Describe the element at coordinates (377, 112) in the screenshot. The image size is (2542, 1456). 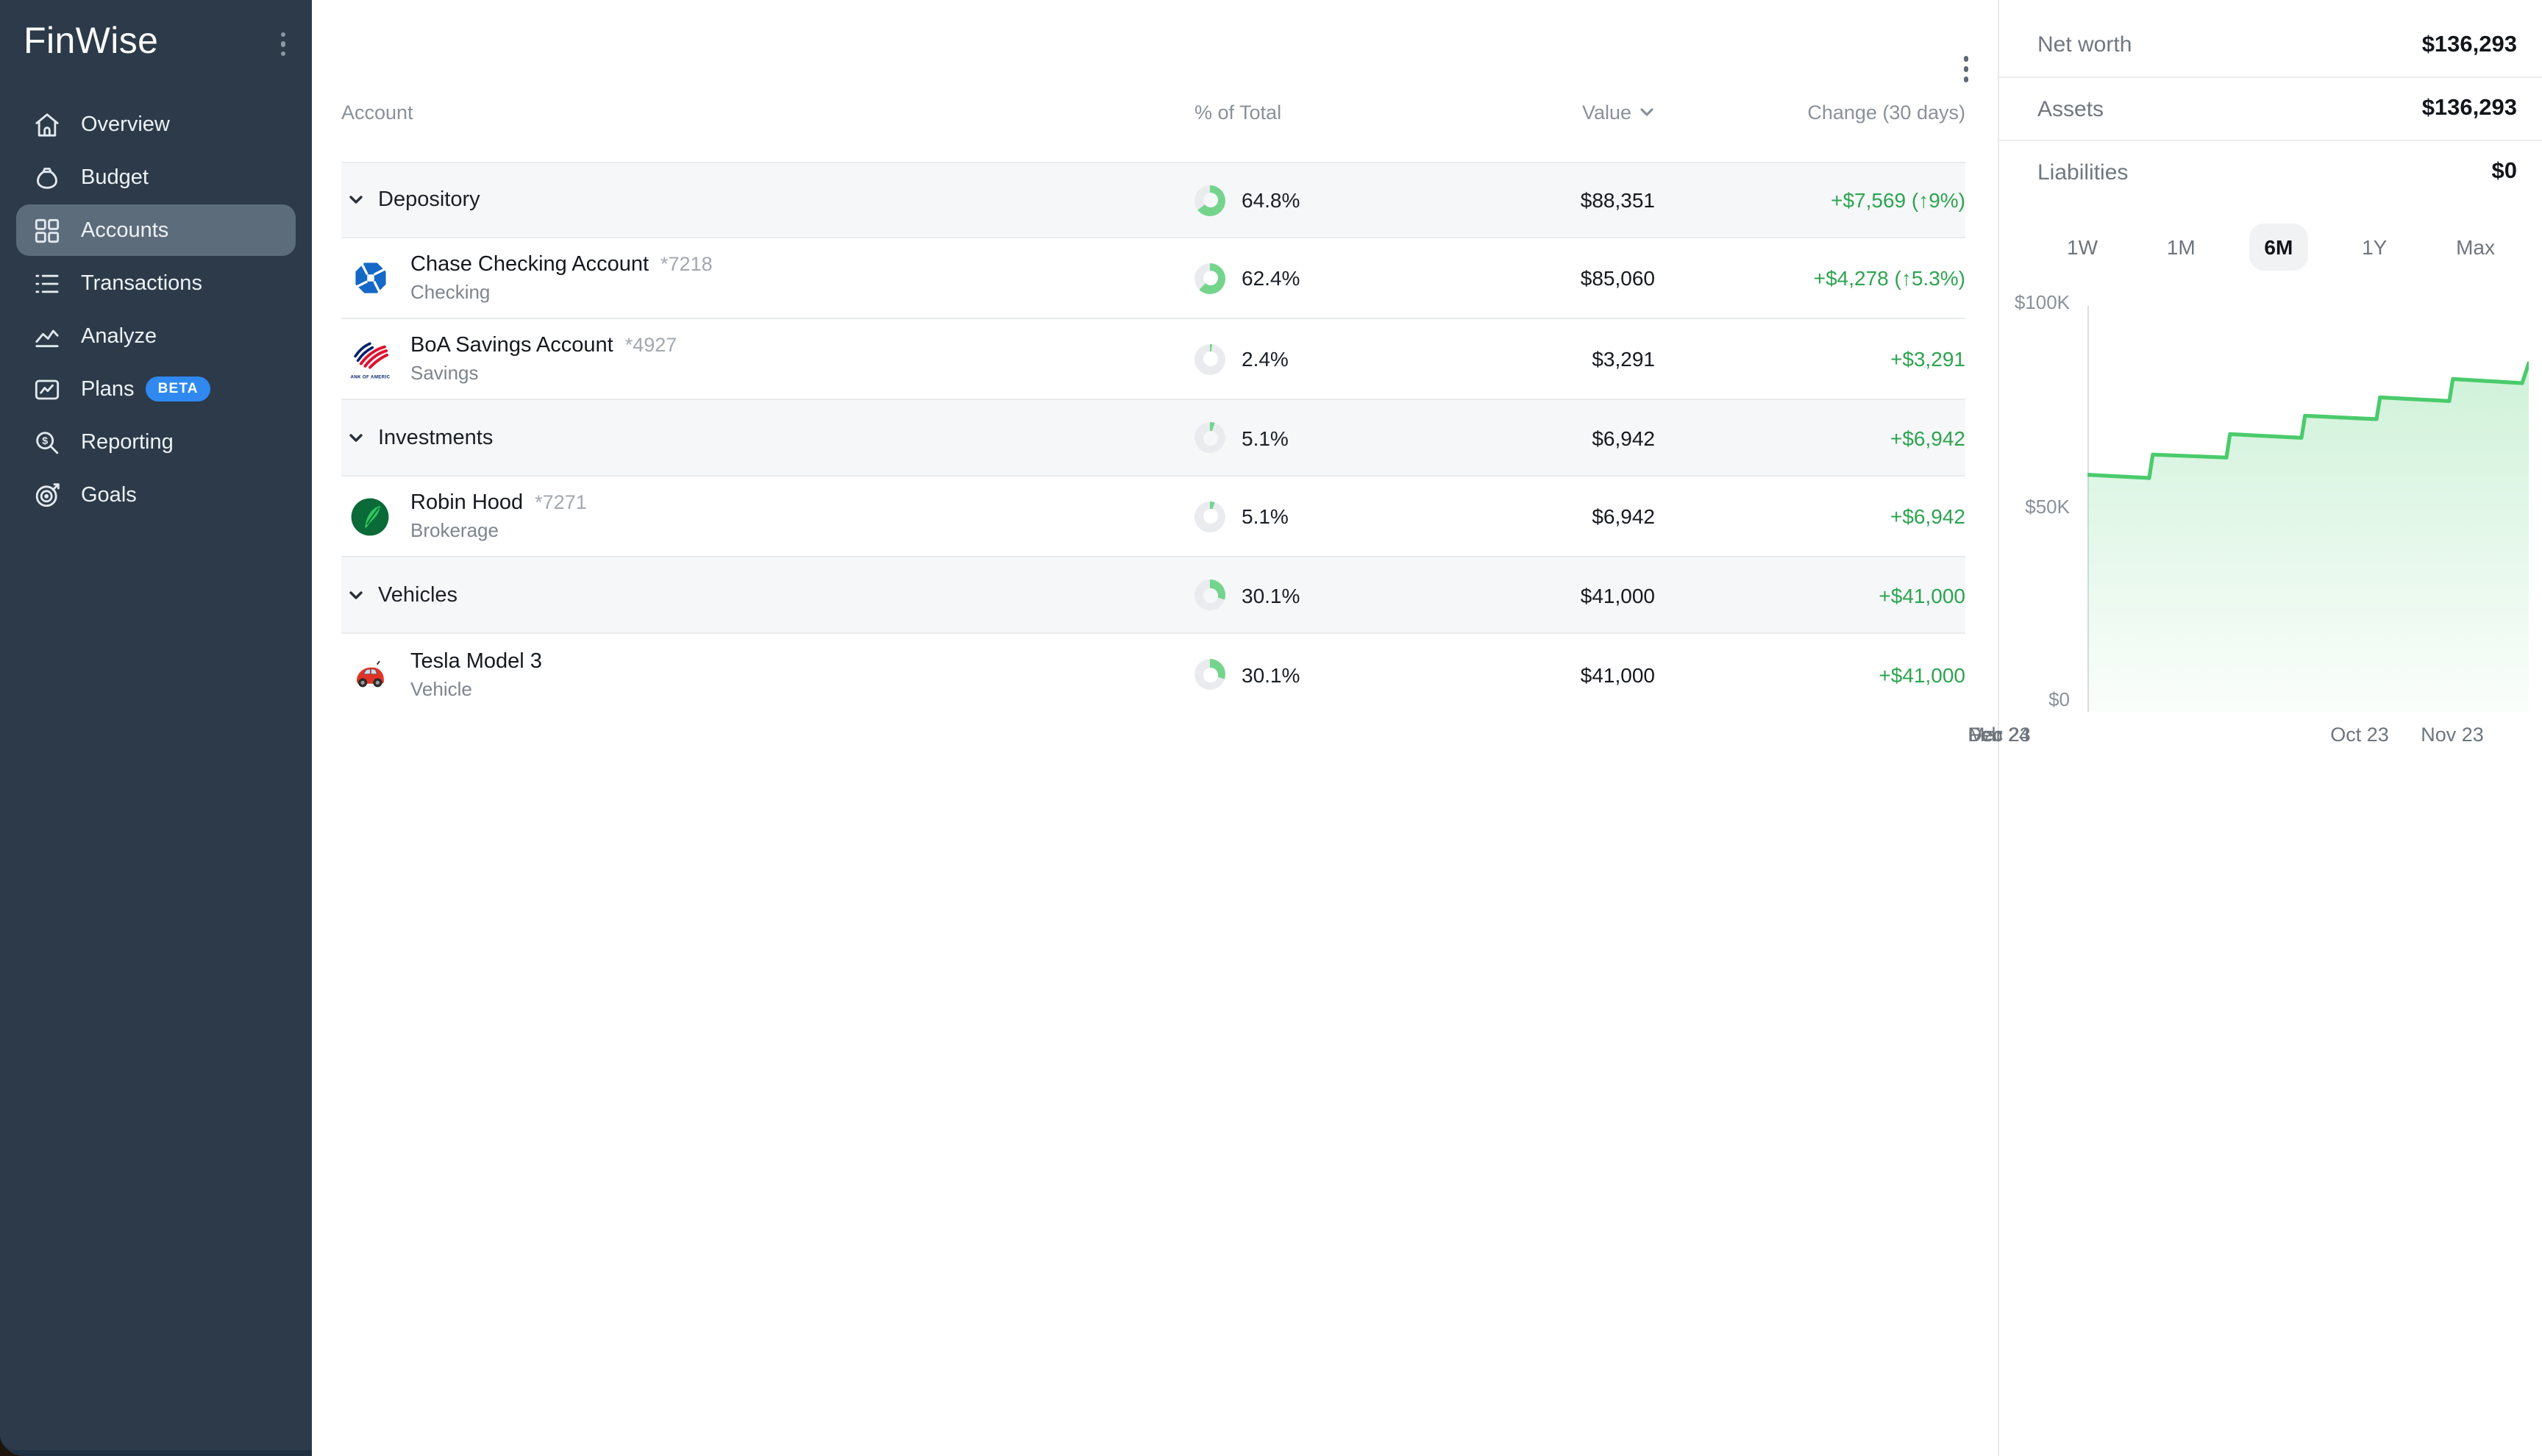
I see `header-account: Account` at that location.